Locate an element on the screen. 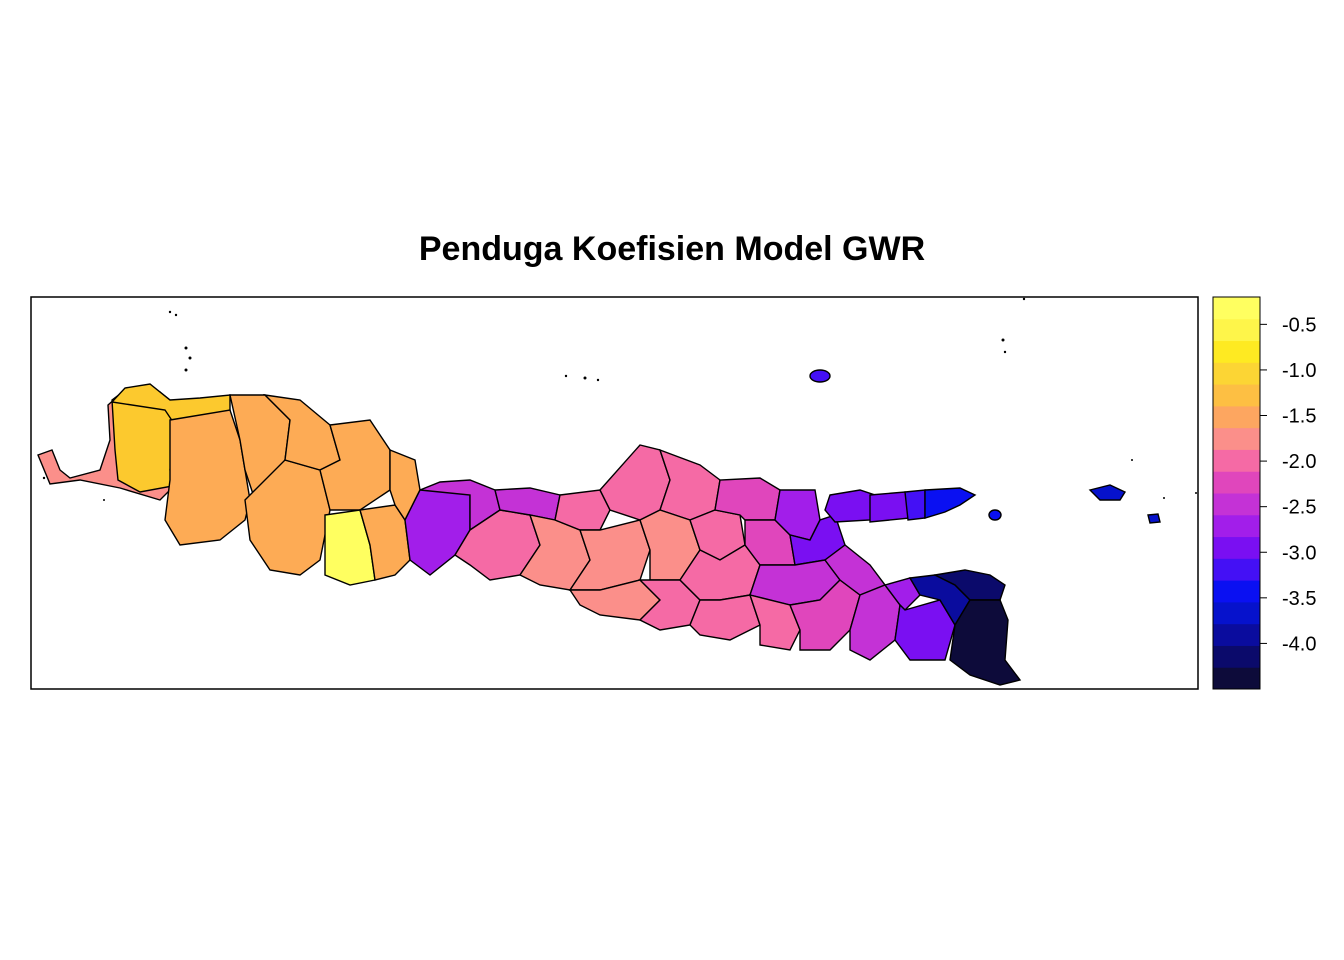 This screenshot has height=960, width=1344. region-sumenep is located at coordinates (950, 503).